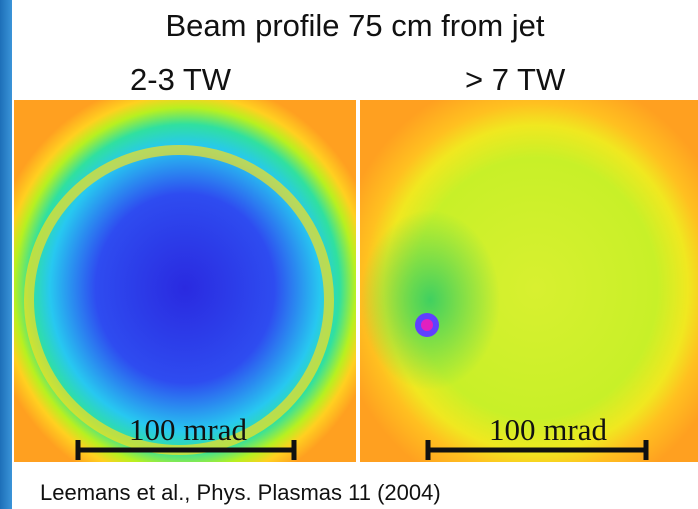 The height and width of the screenshot is (509, 698). What do you see at coordinates (6, 254) in the screenshot?
I see `side-strip` at bounding box center [6, 254].